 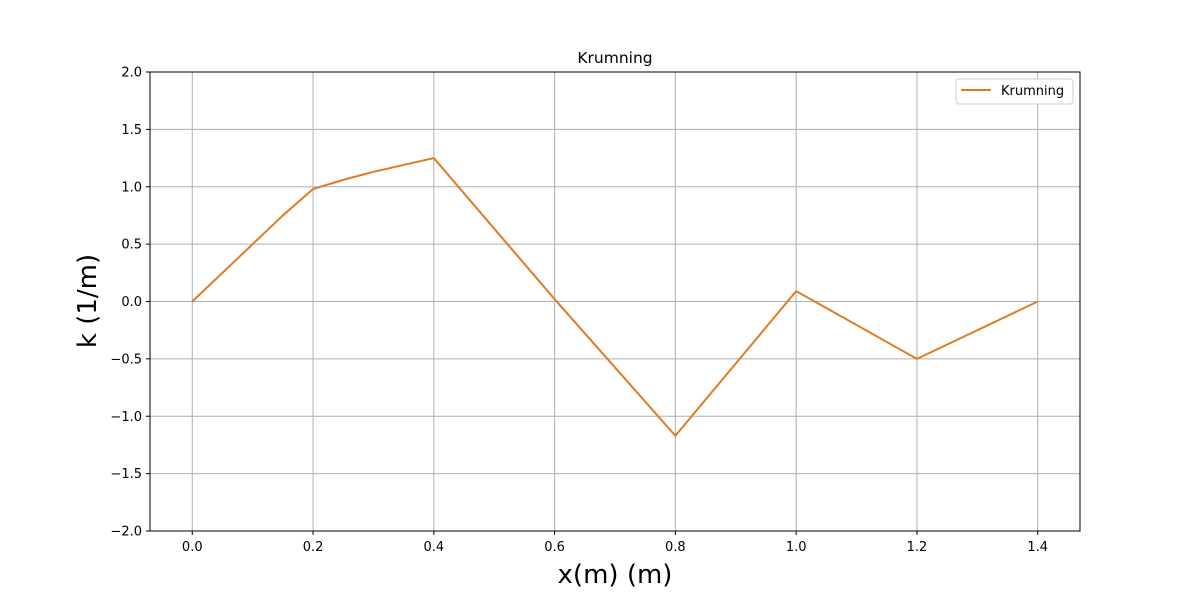 I want to click on x-tick-label: 0.0, so click(x=192, y=547).